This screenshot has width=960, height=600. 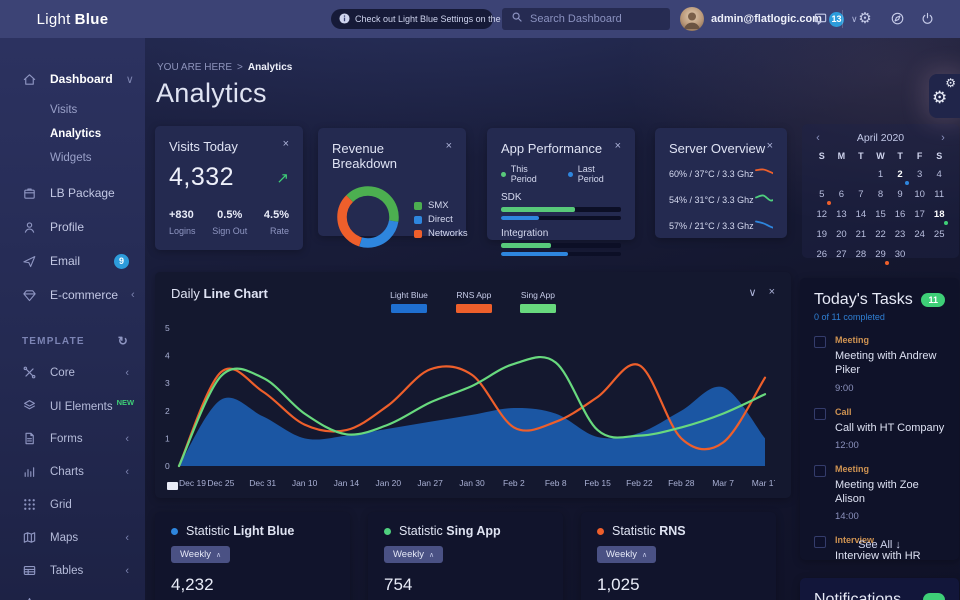 What do you see at coordinates (594, 174) in the screenshot?
I see `legend-item-last-period: Last Period` at bounding box center [594, 174].